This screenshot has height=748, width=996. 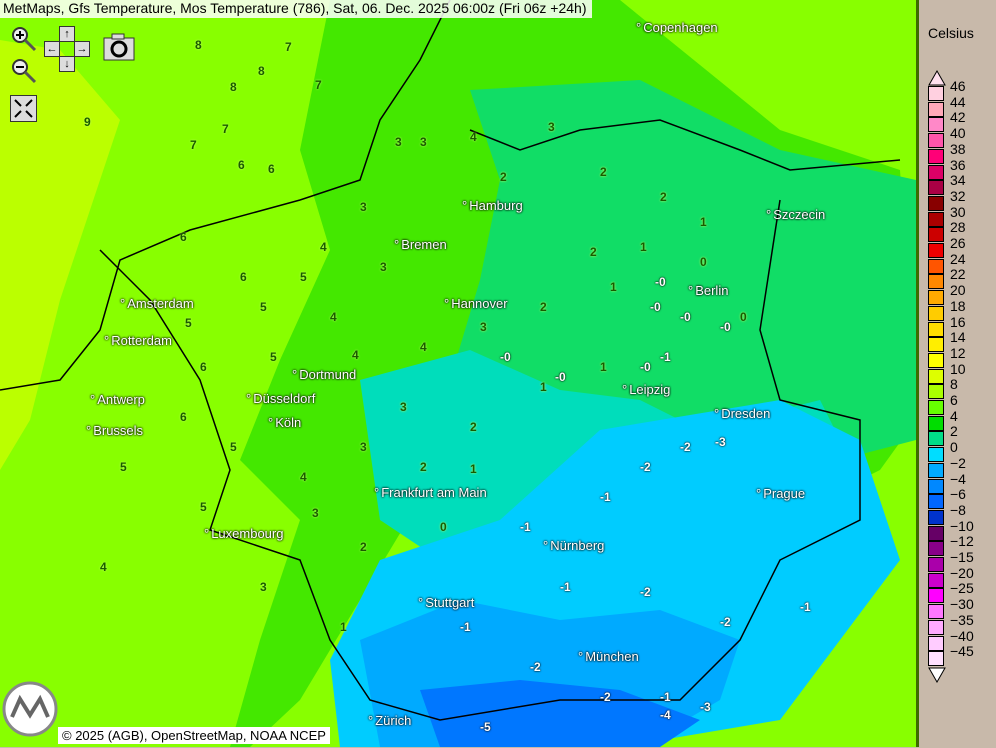 What do you see at coordinates (962, 541) in the screenshot?
I see `legend-label: −12` at bounding box center [962, 541].